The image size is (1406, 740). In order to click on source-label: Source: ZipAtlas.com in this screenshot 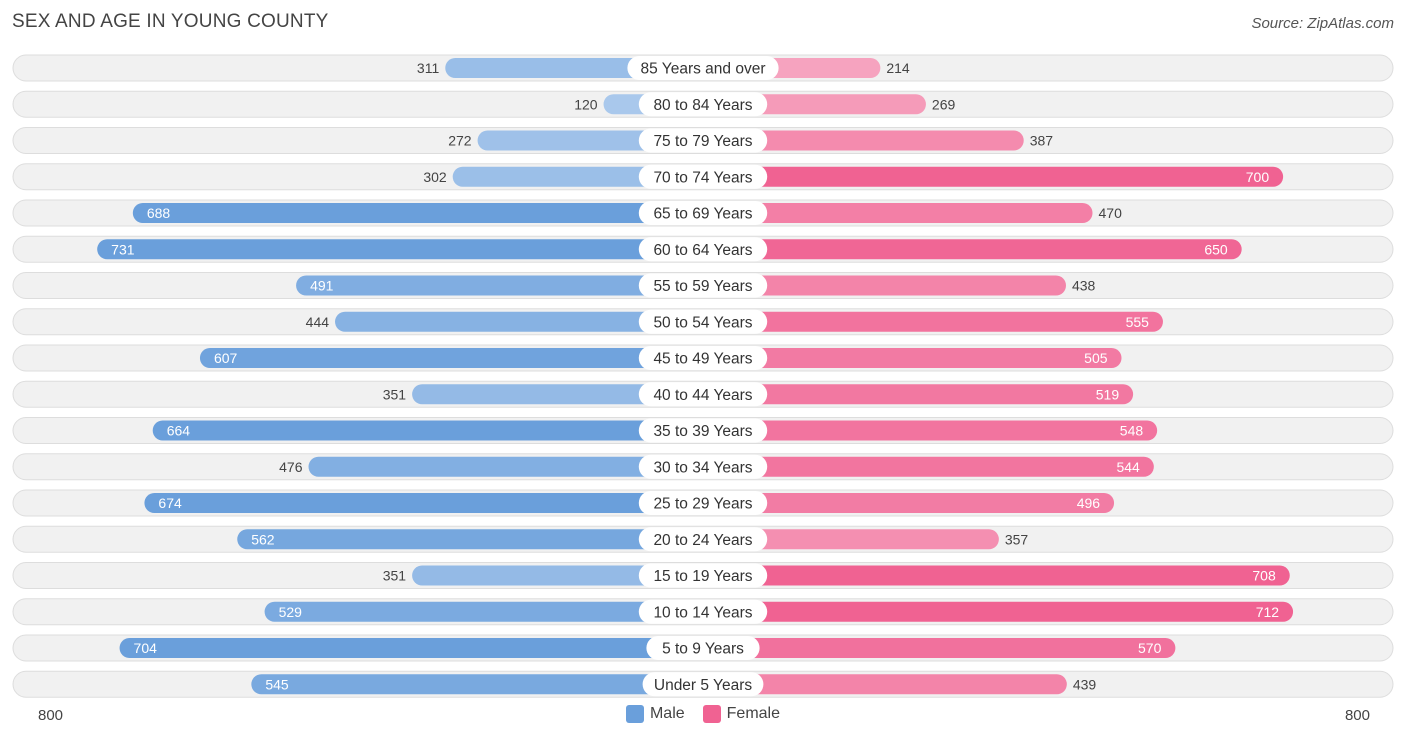, I will do `click(1322, 23)`.